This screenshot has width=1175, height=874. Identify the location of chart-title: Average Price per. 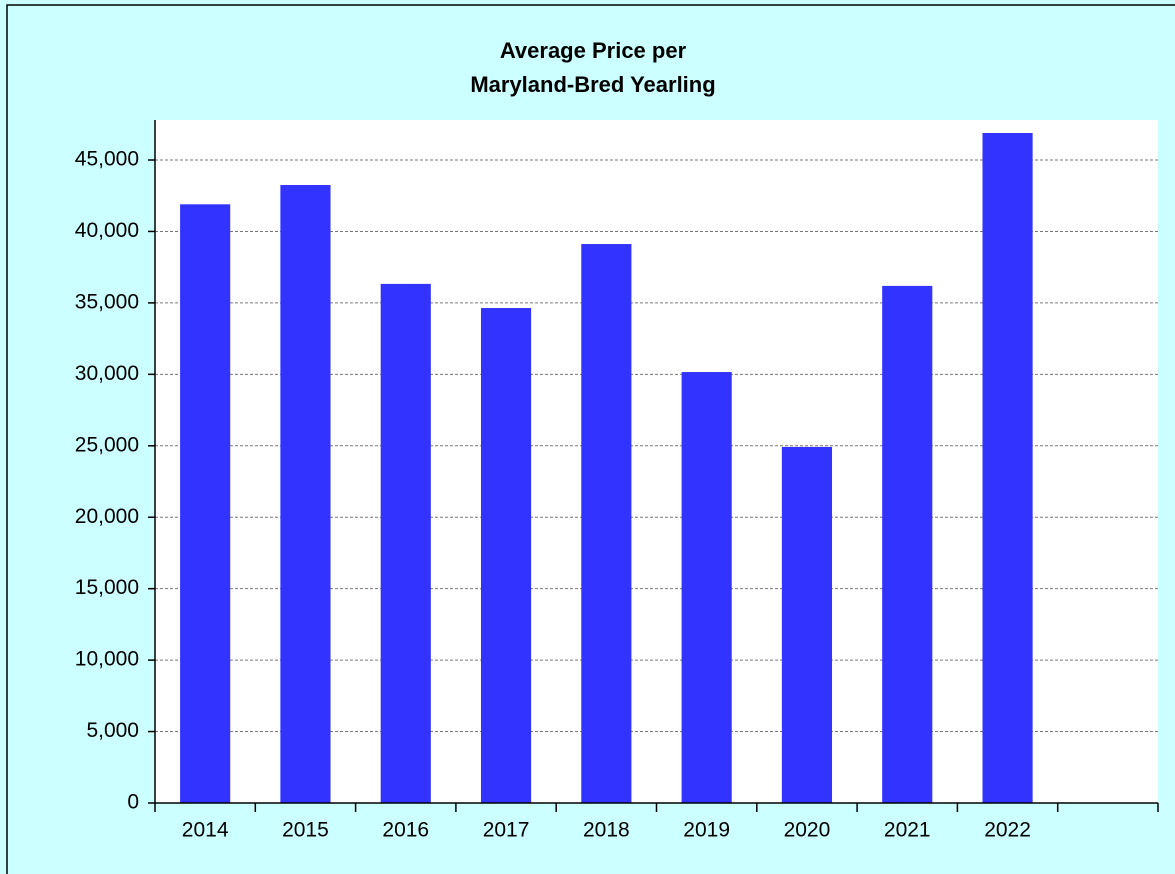
(593, 50).